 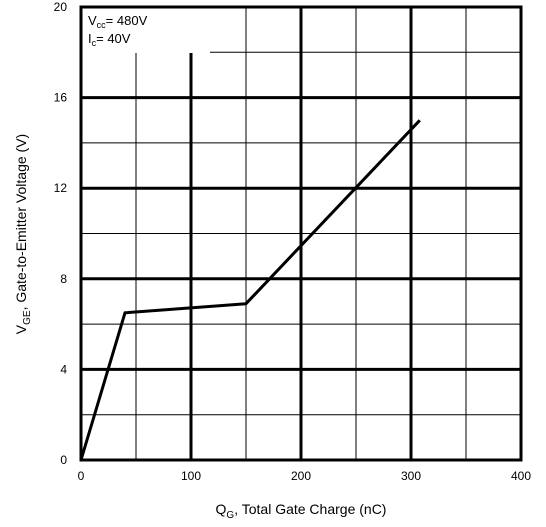 I want to click on y-tick-label: 8, so click(x=63, y=279).